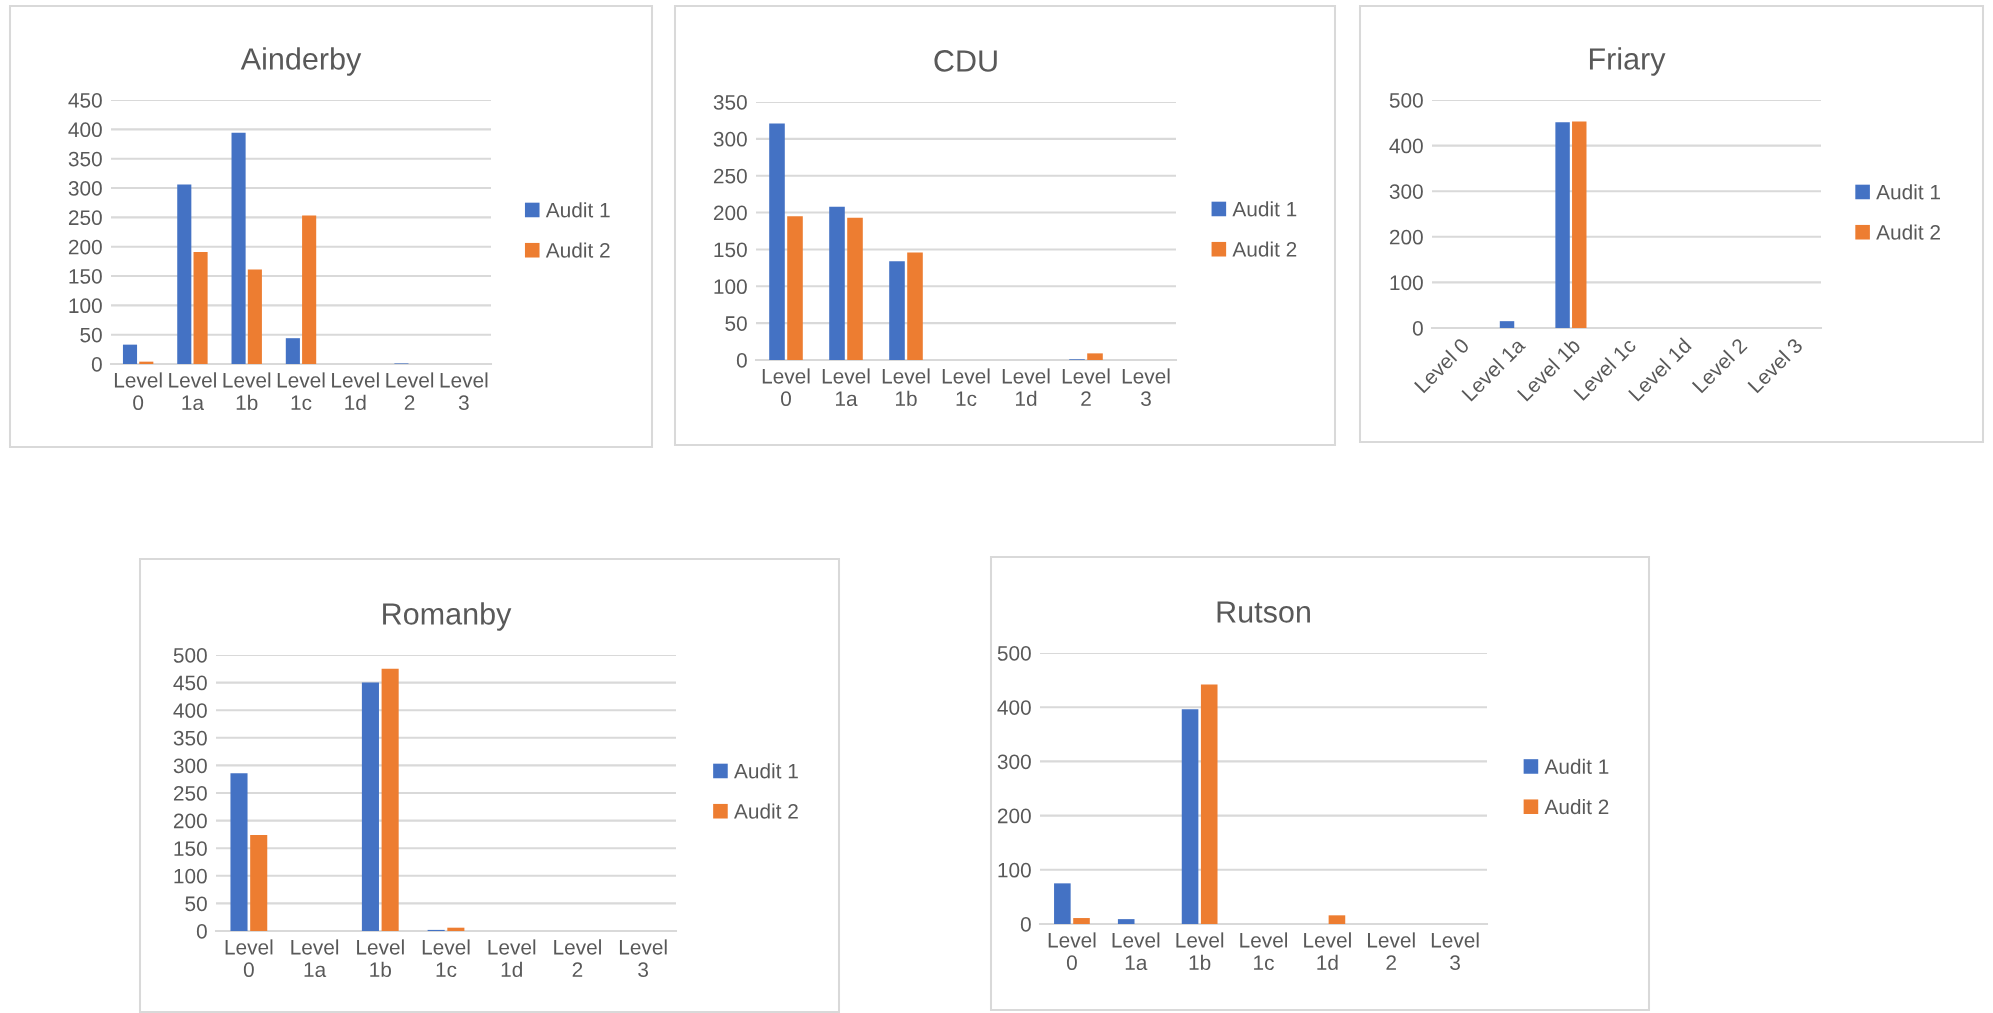 This screenshot has height=1013, width=1993. What do you see at coordinates (1627, 61) in the screenshot?
I see `chart-title: Friary` at bounding box center [1627, 61].